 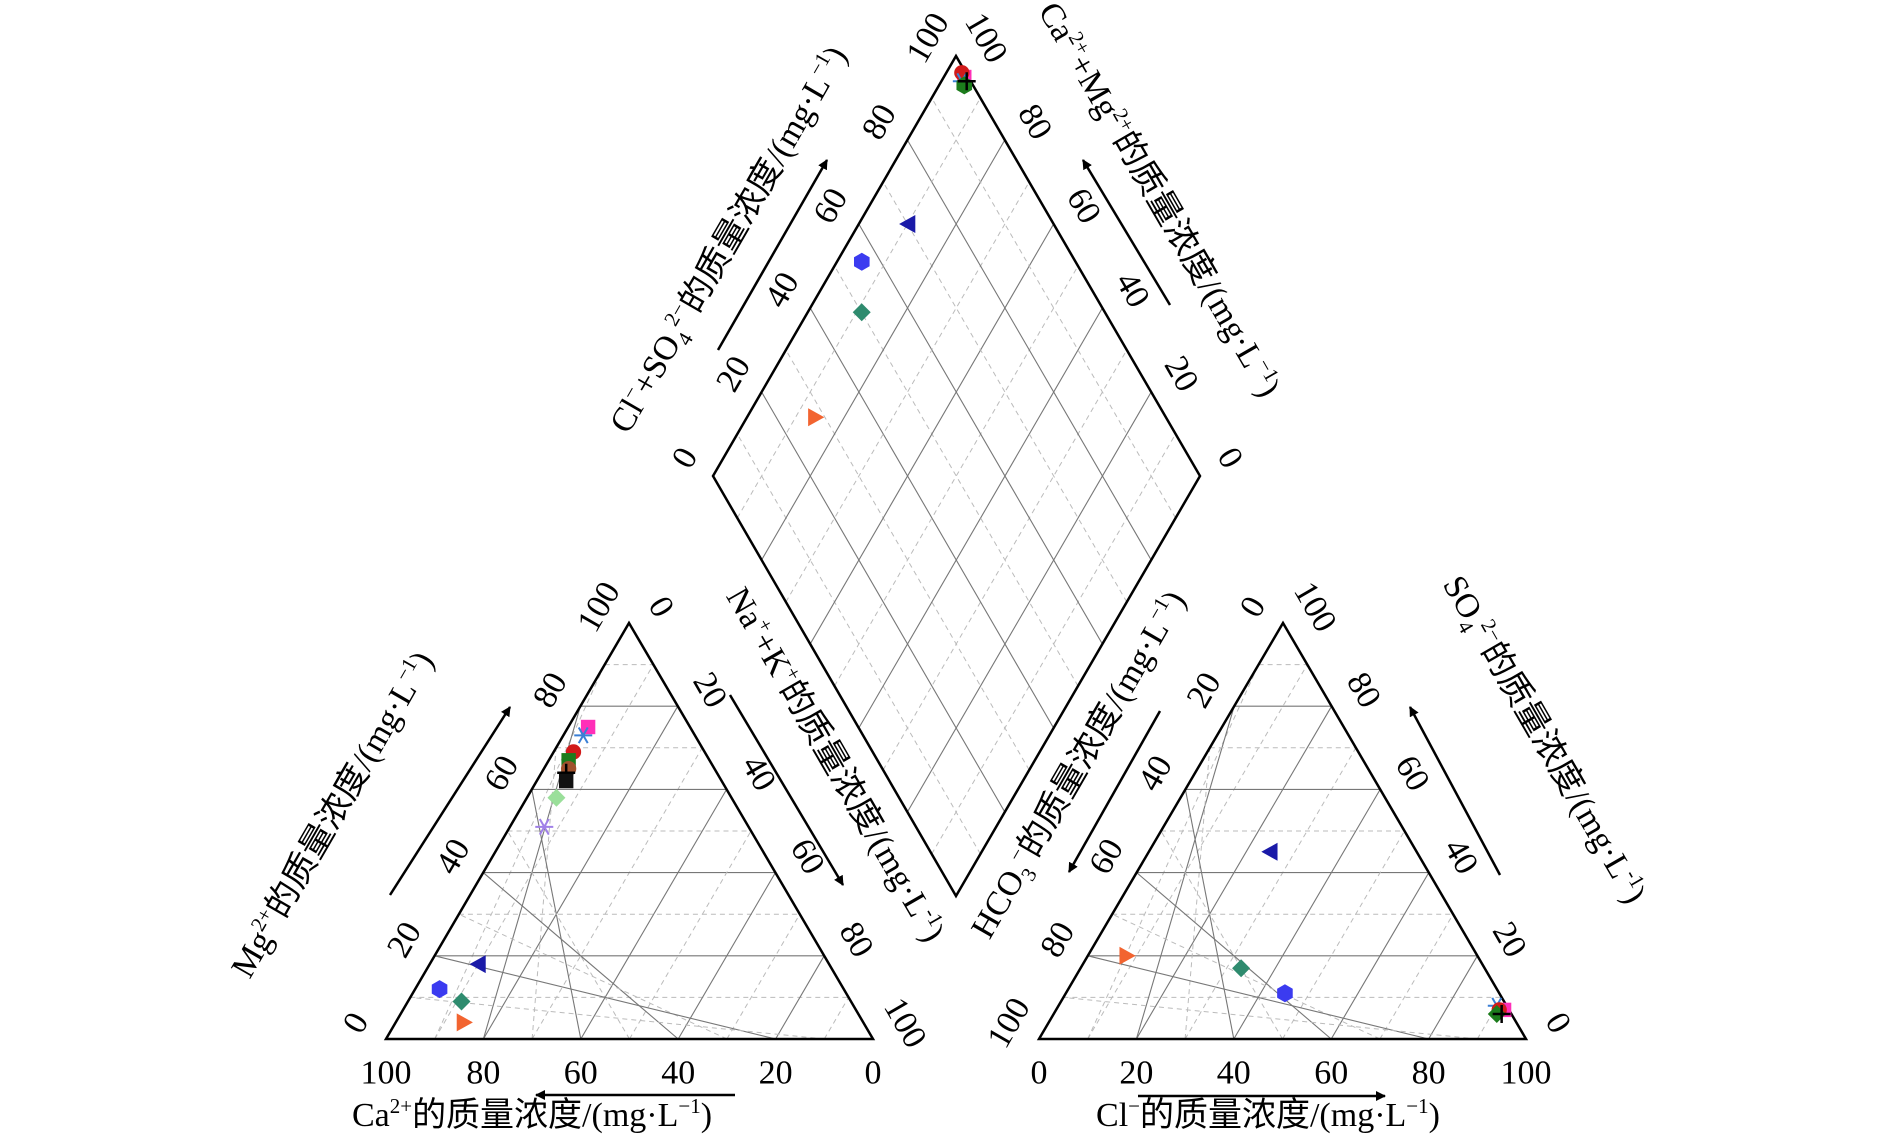 I want to click on anion-triangle-frame, so click(x=1282, y=830).